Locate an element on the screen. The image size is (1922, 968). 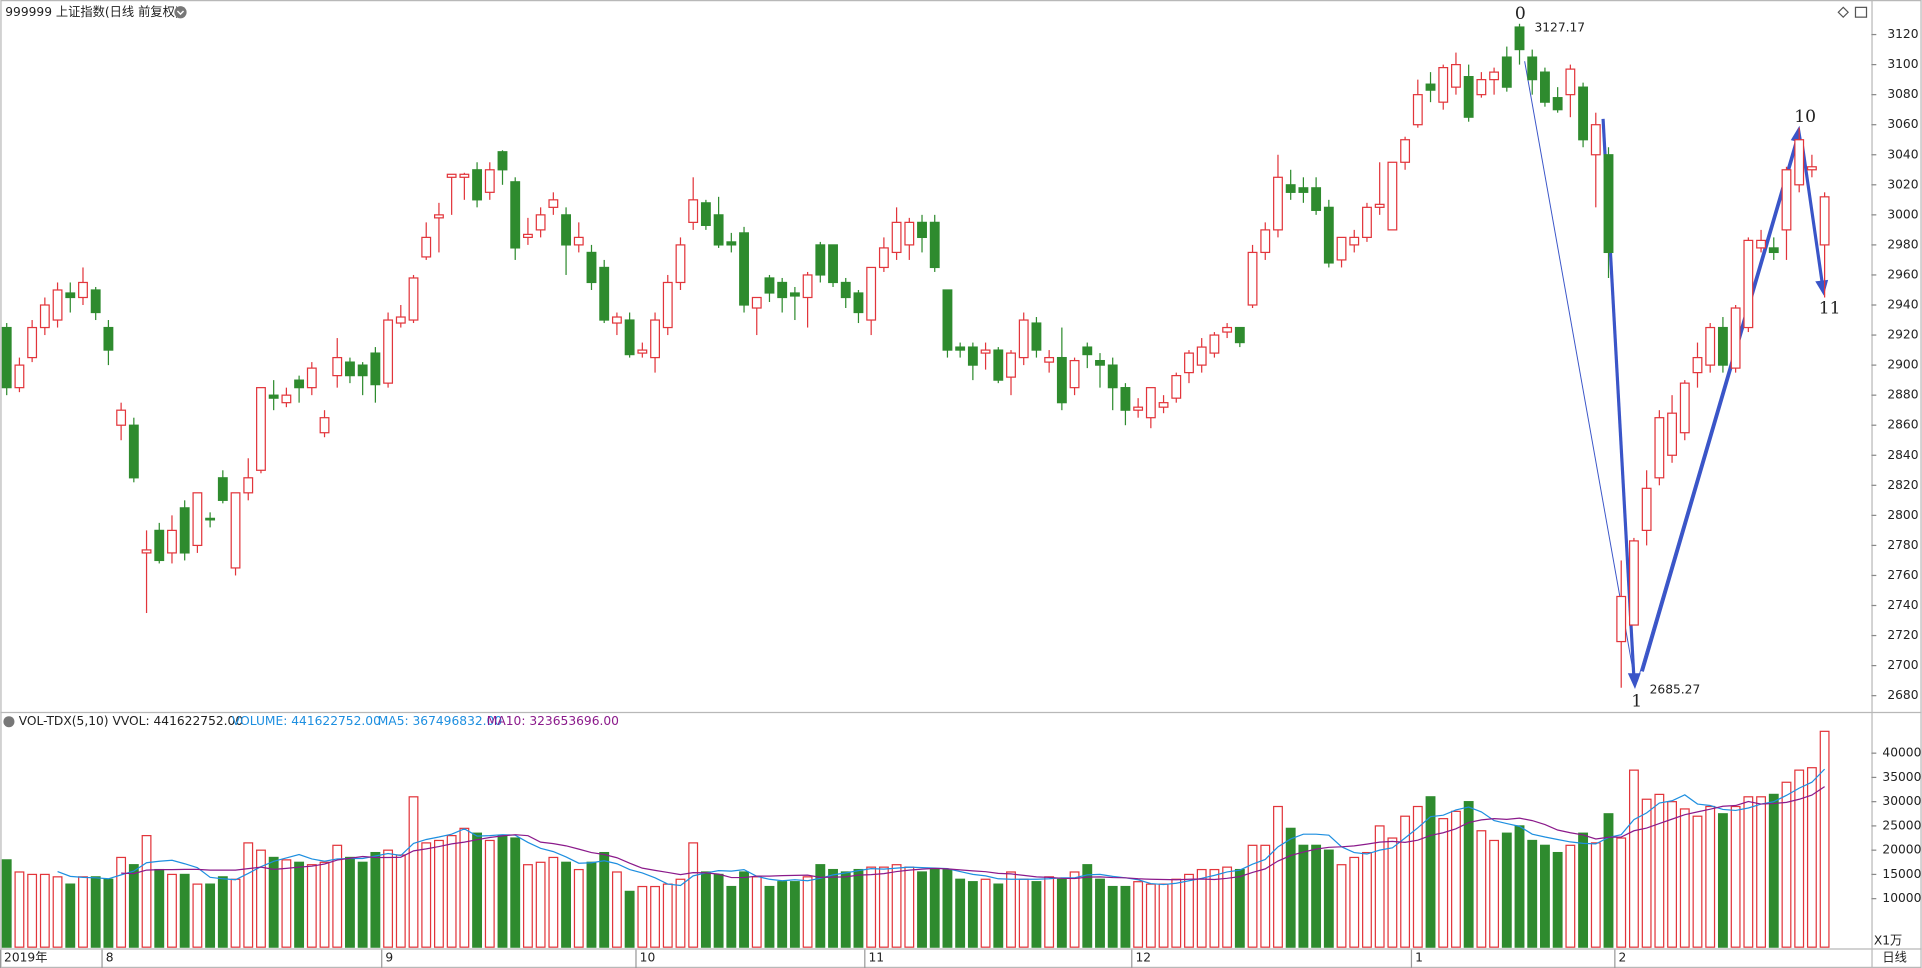
low-label: 2685.27 is located at coordinates (1675, 689).